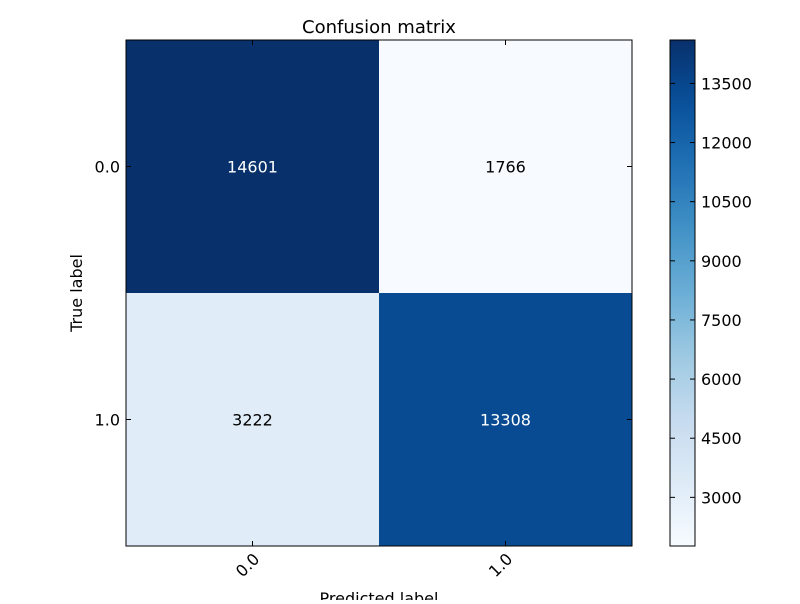 This screenshot has width=800, height=604. What do you see at coordinates (379, 594) in the screenshot?
I see `x-axis-label: Predicted label` at bounding box center [379, 594].